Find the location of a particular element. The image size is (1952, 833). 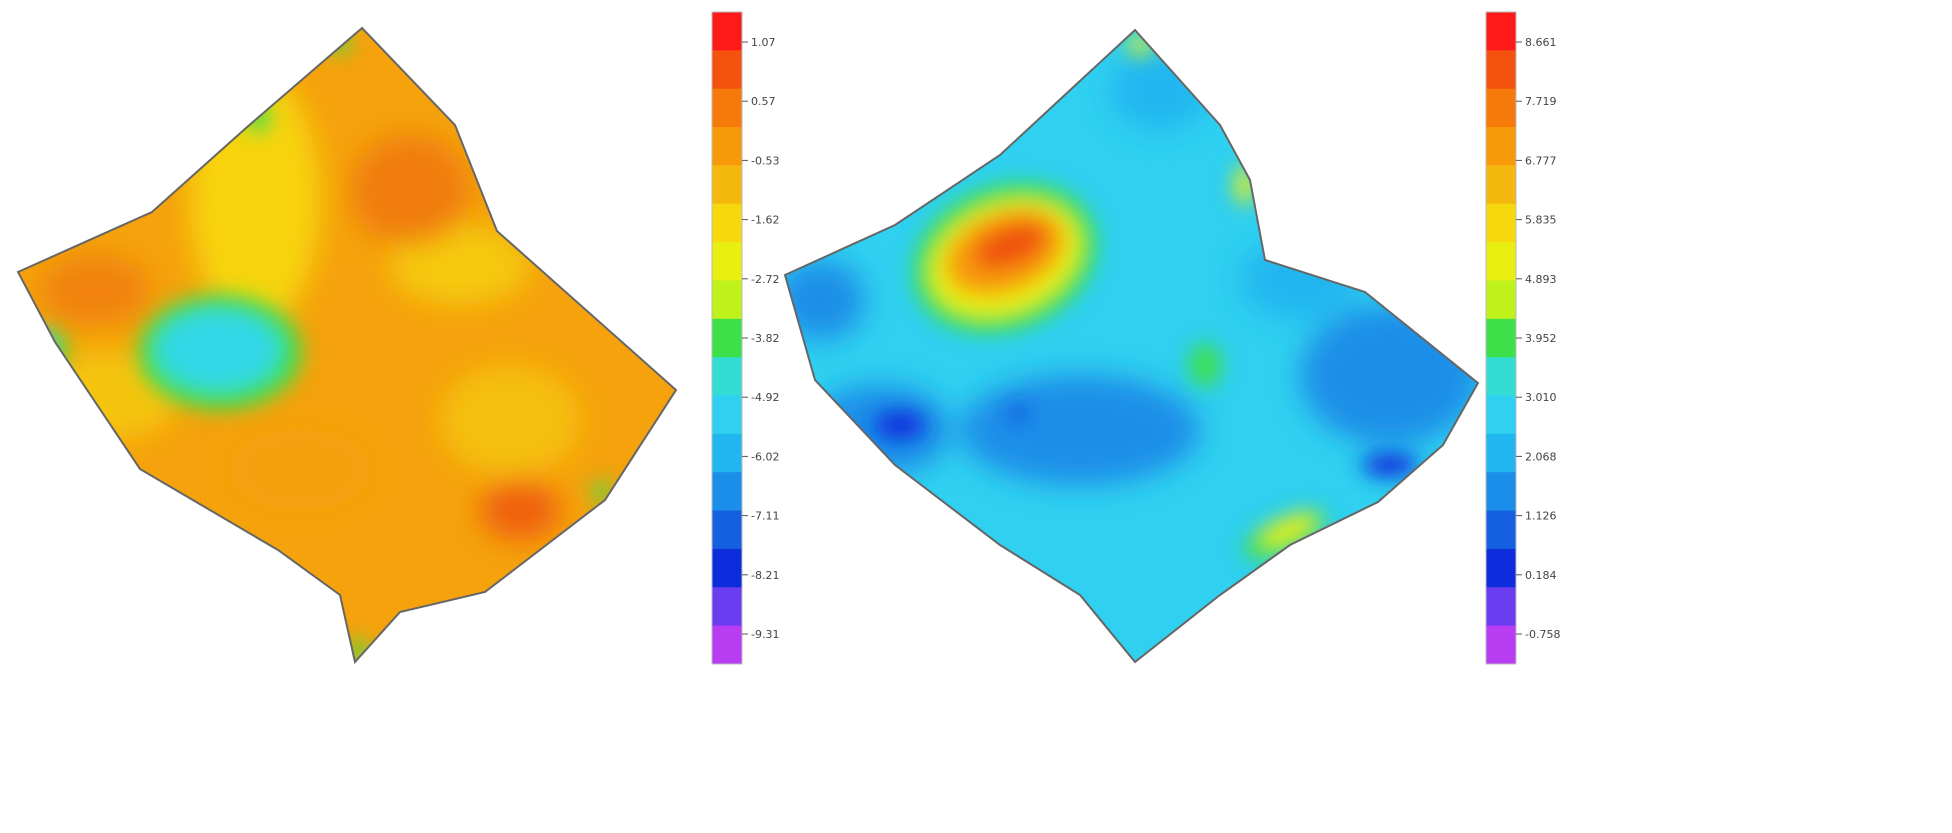

right-colorbar-tick-label: -0.758 is located at coordinates (1542, 634).